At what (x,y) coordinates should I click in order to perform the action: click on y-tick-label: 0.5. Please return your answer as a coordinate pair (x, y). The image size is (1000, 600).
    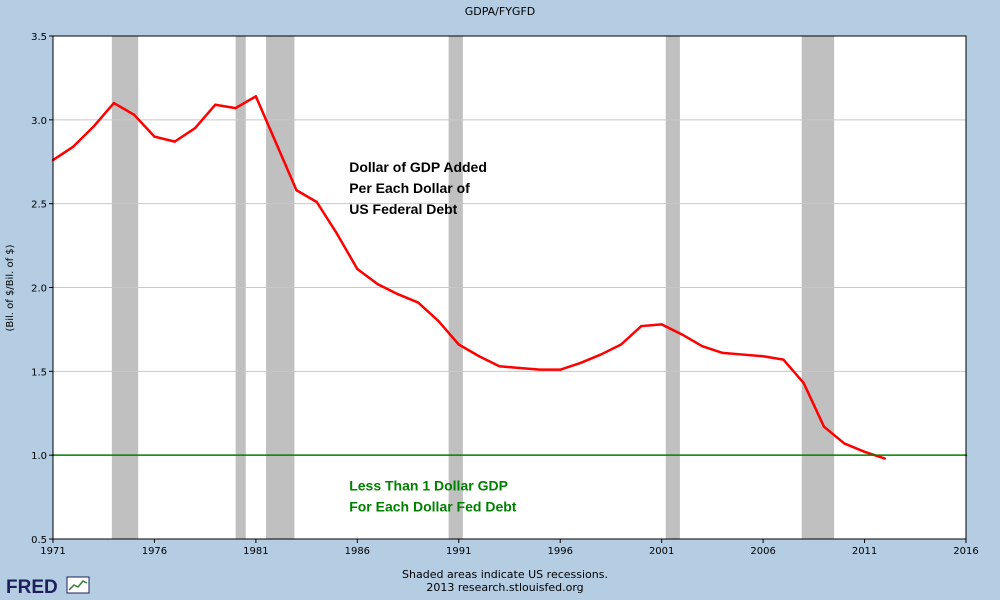
    Looking at the image, I should click on (39, 540).